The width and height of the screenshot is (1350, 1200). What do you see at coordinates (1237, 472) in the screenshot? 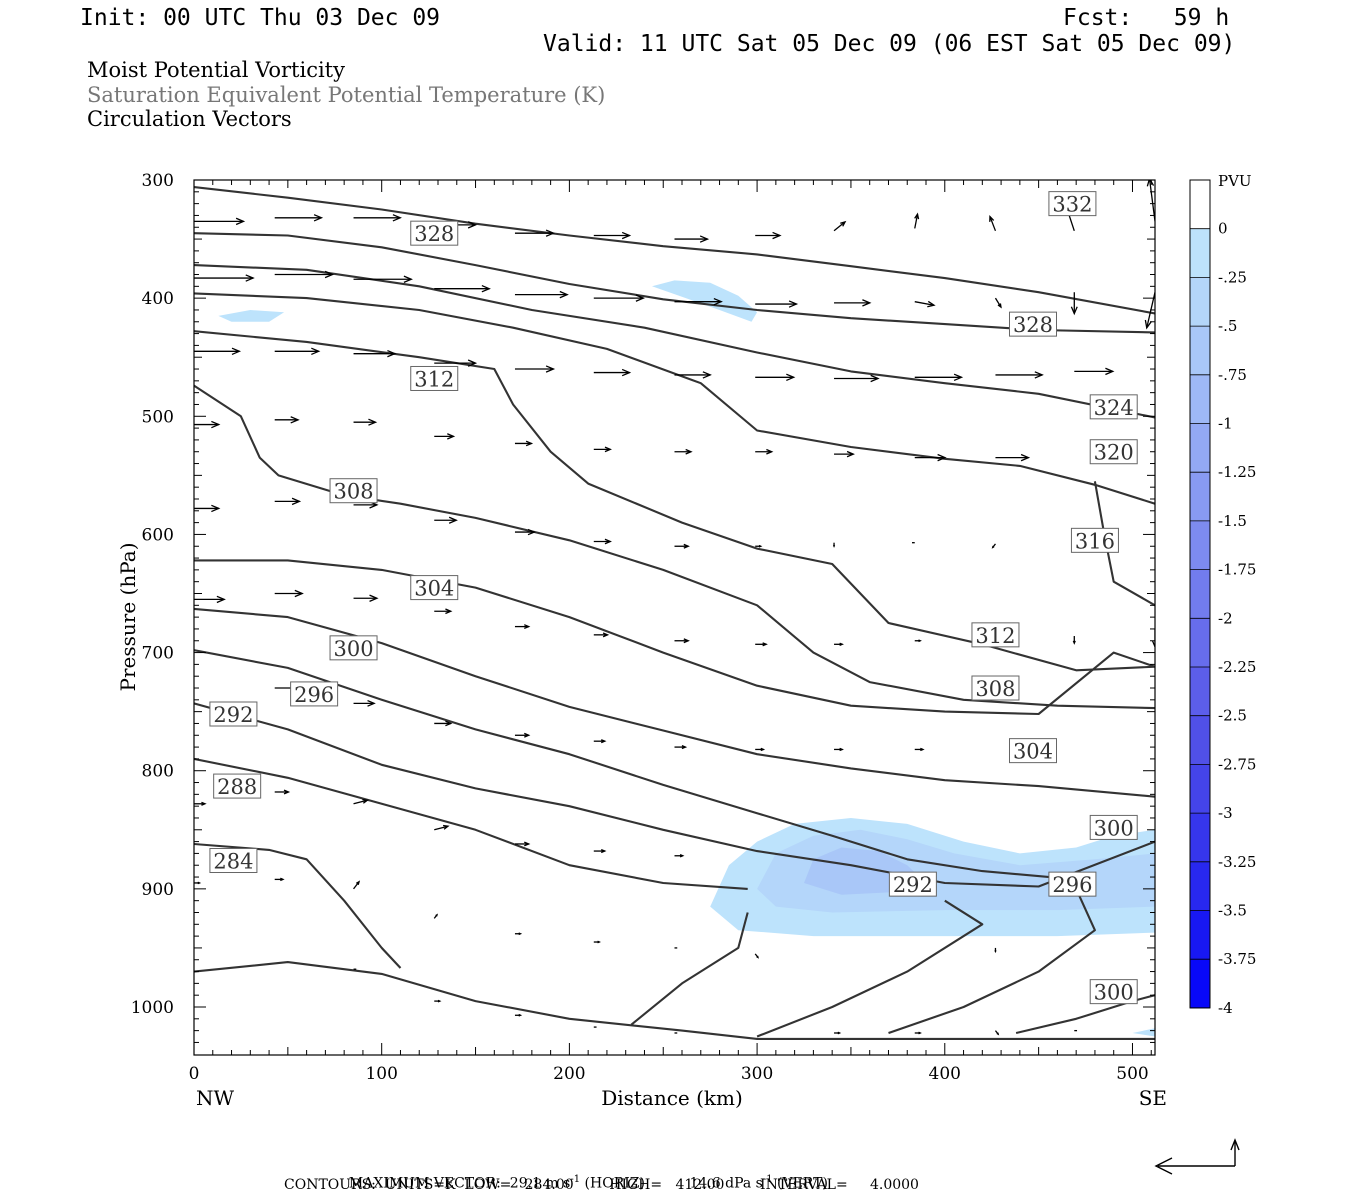
I see `colorbar-tick-label: -1.25` at bounding box center [1237, 472].